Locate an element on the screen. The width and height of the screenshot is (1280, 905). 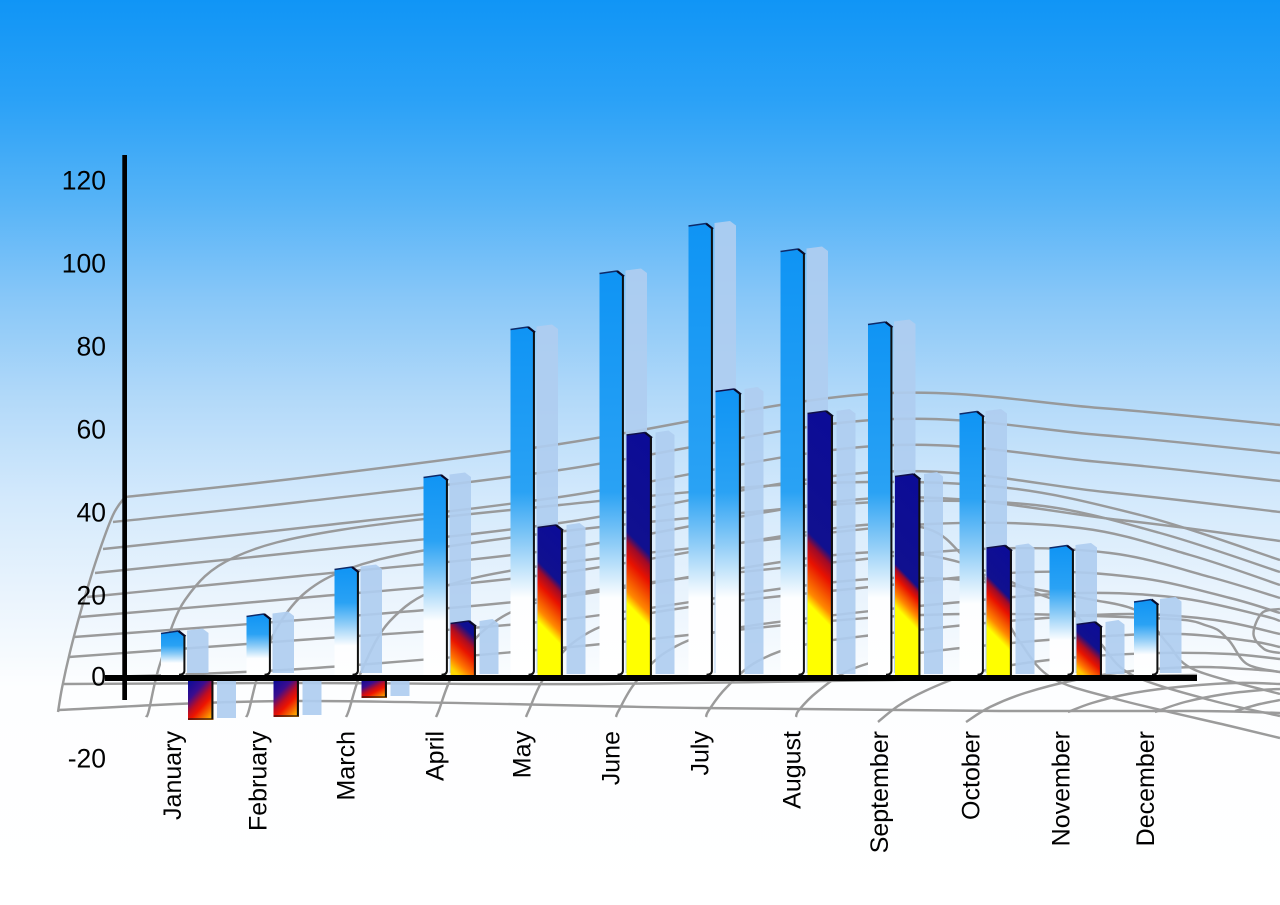
svg-text: 80 is located at coordinates (91, 347).